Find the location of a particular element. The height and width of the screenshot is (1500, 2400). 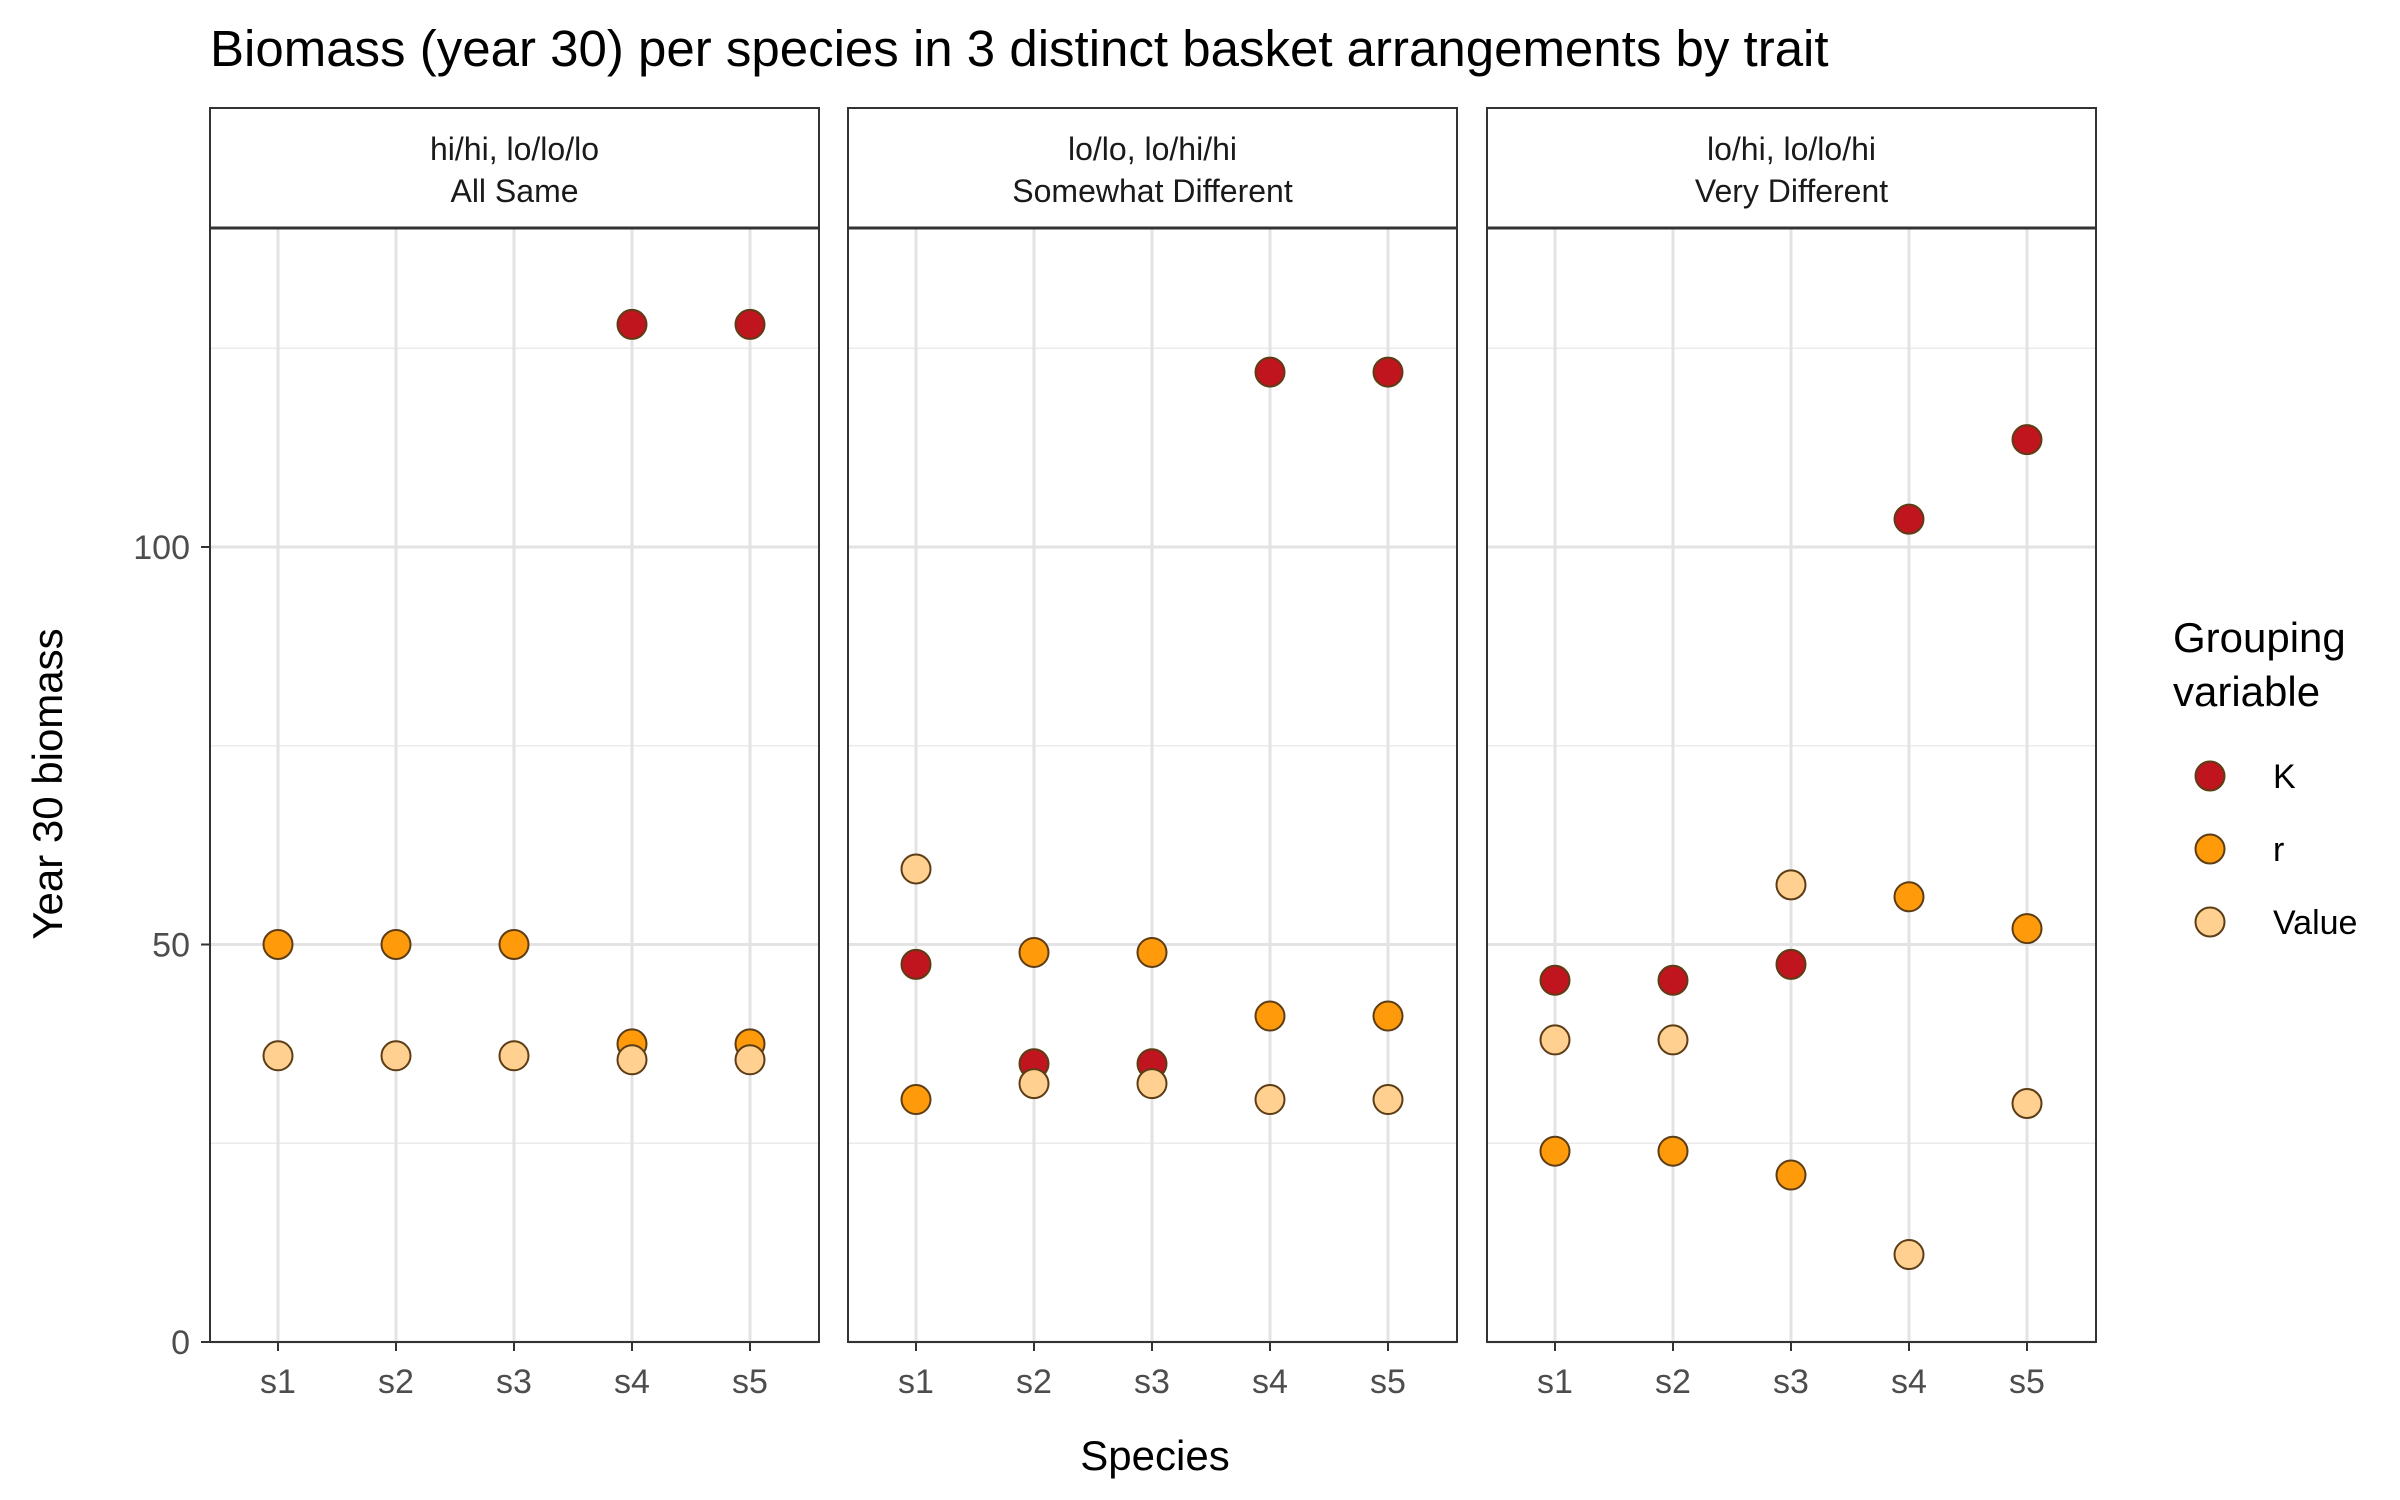

y-tick-label: 100 is located at coordinates (161, 548).